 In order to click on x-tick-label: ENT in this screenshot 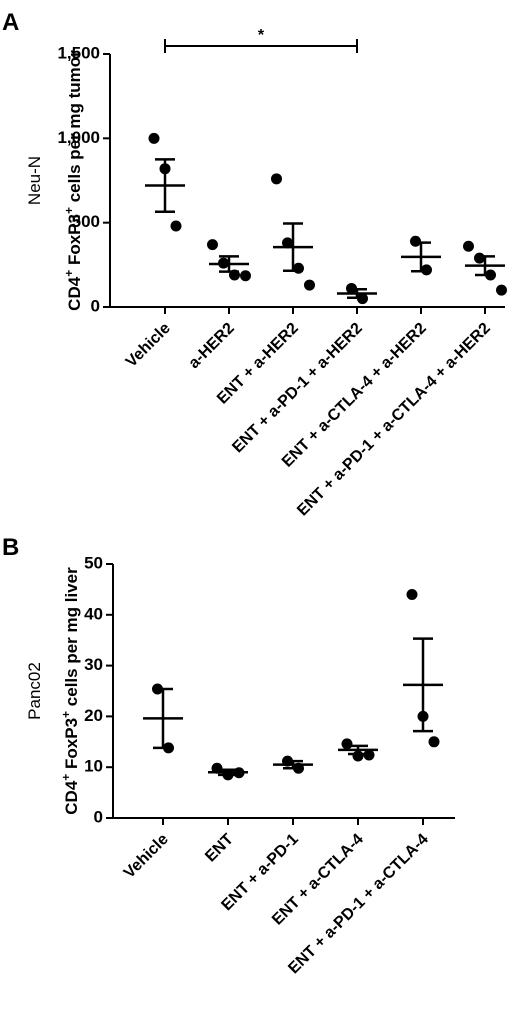, I will do `click(219, 848)`.